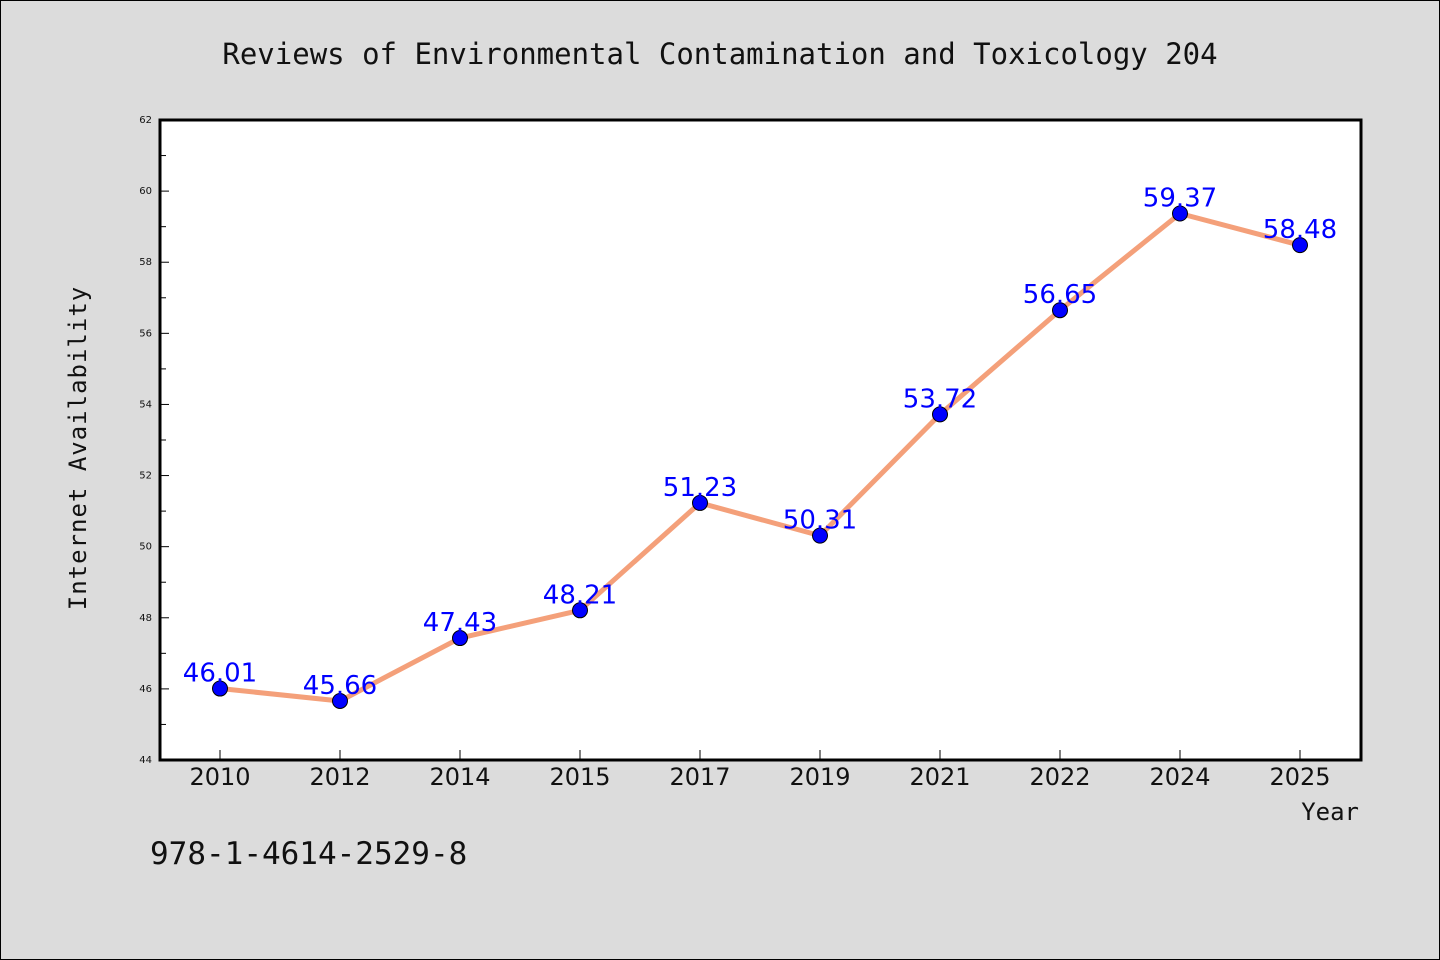  What do you see at coordinates (460, 623) in the screenshot?
I see `data-label: 47.43` at bounding box center [460, 623].